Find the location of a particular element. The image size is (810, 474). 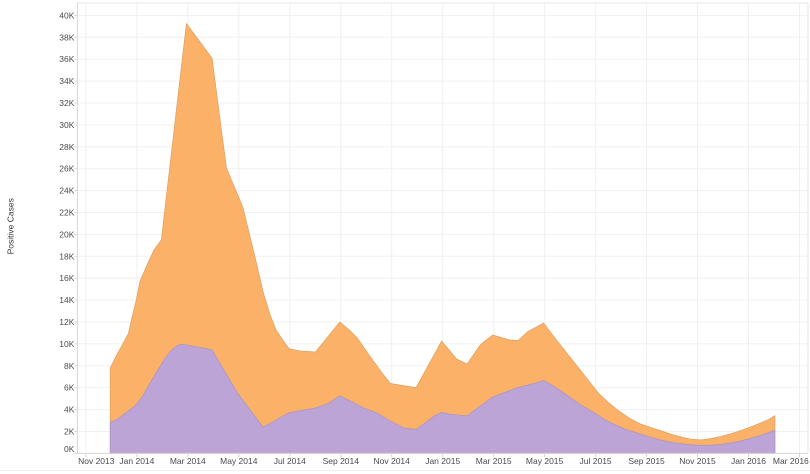

svg-text: 32K is located at coordinates (66, 103).